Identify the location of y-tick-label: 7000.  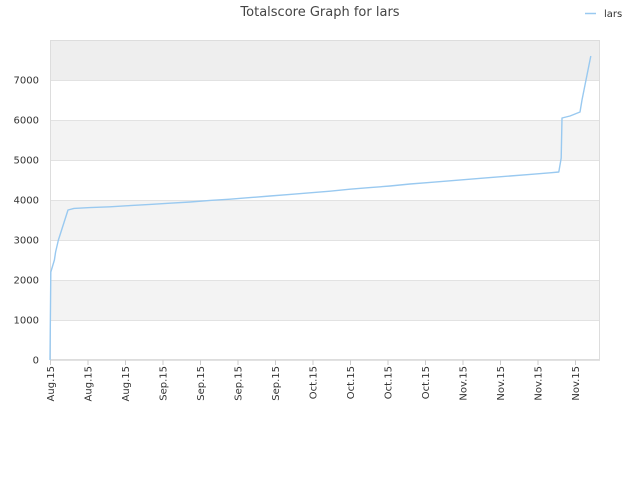
(26, 81).